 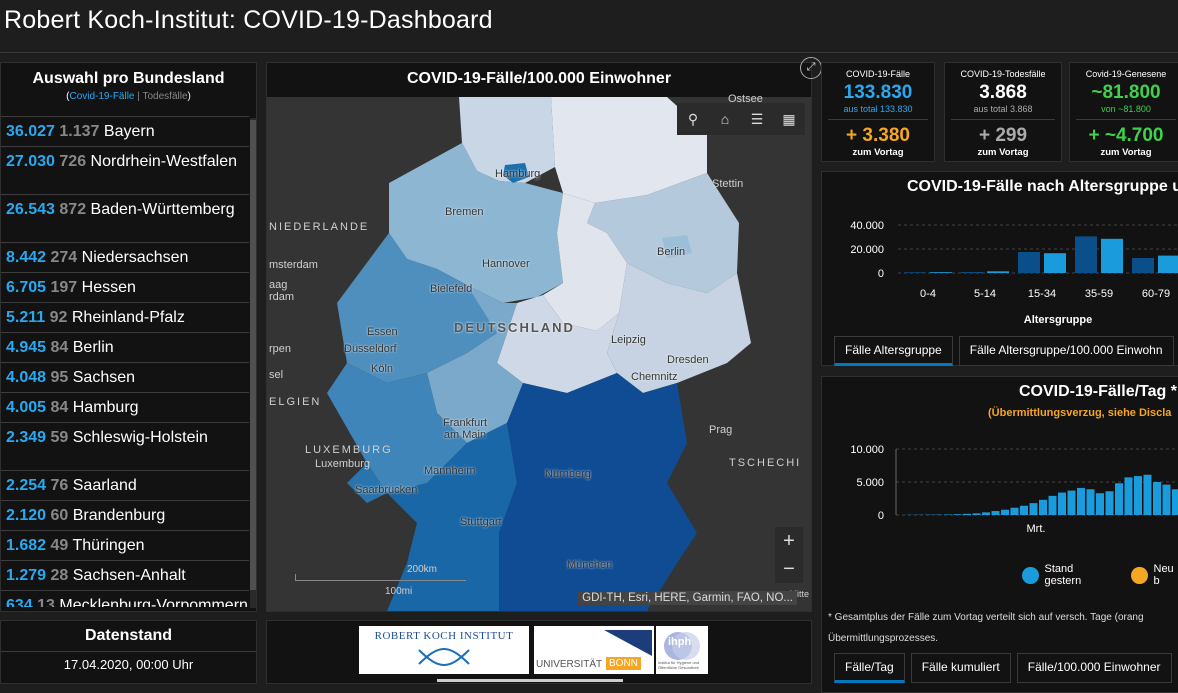 I want to click on toggle-deaths: Todesfälle, so click(x=165, y=96).